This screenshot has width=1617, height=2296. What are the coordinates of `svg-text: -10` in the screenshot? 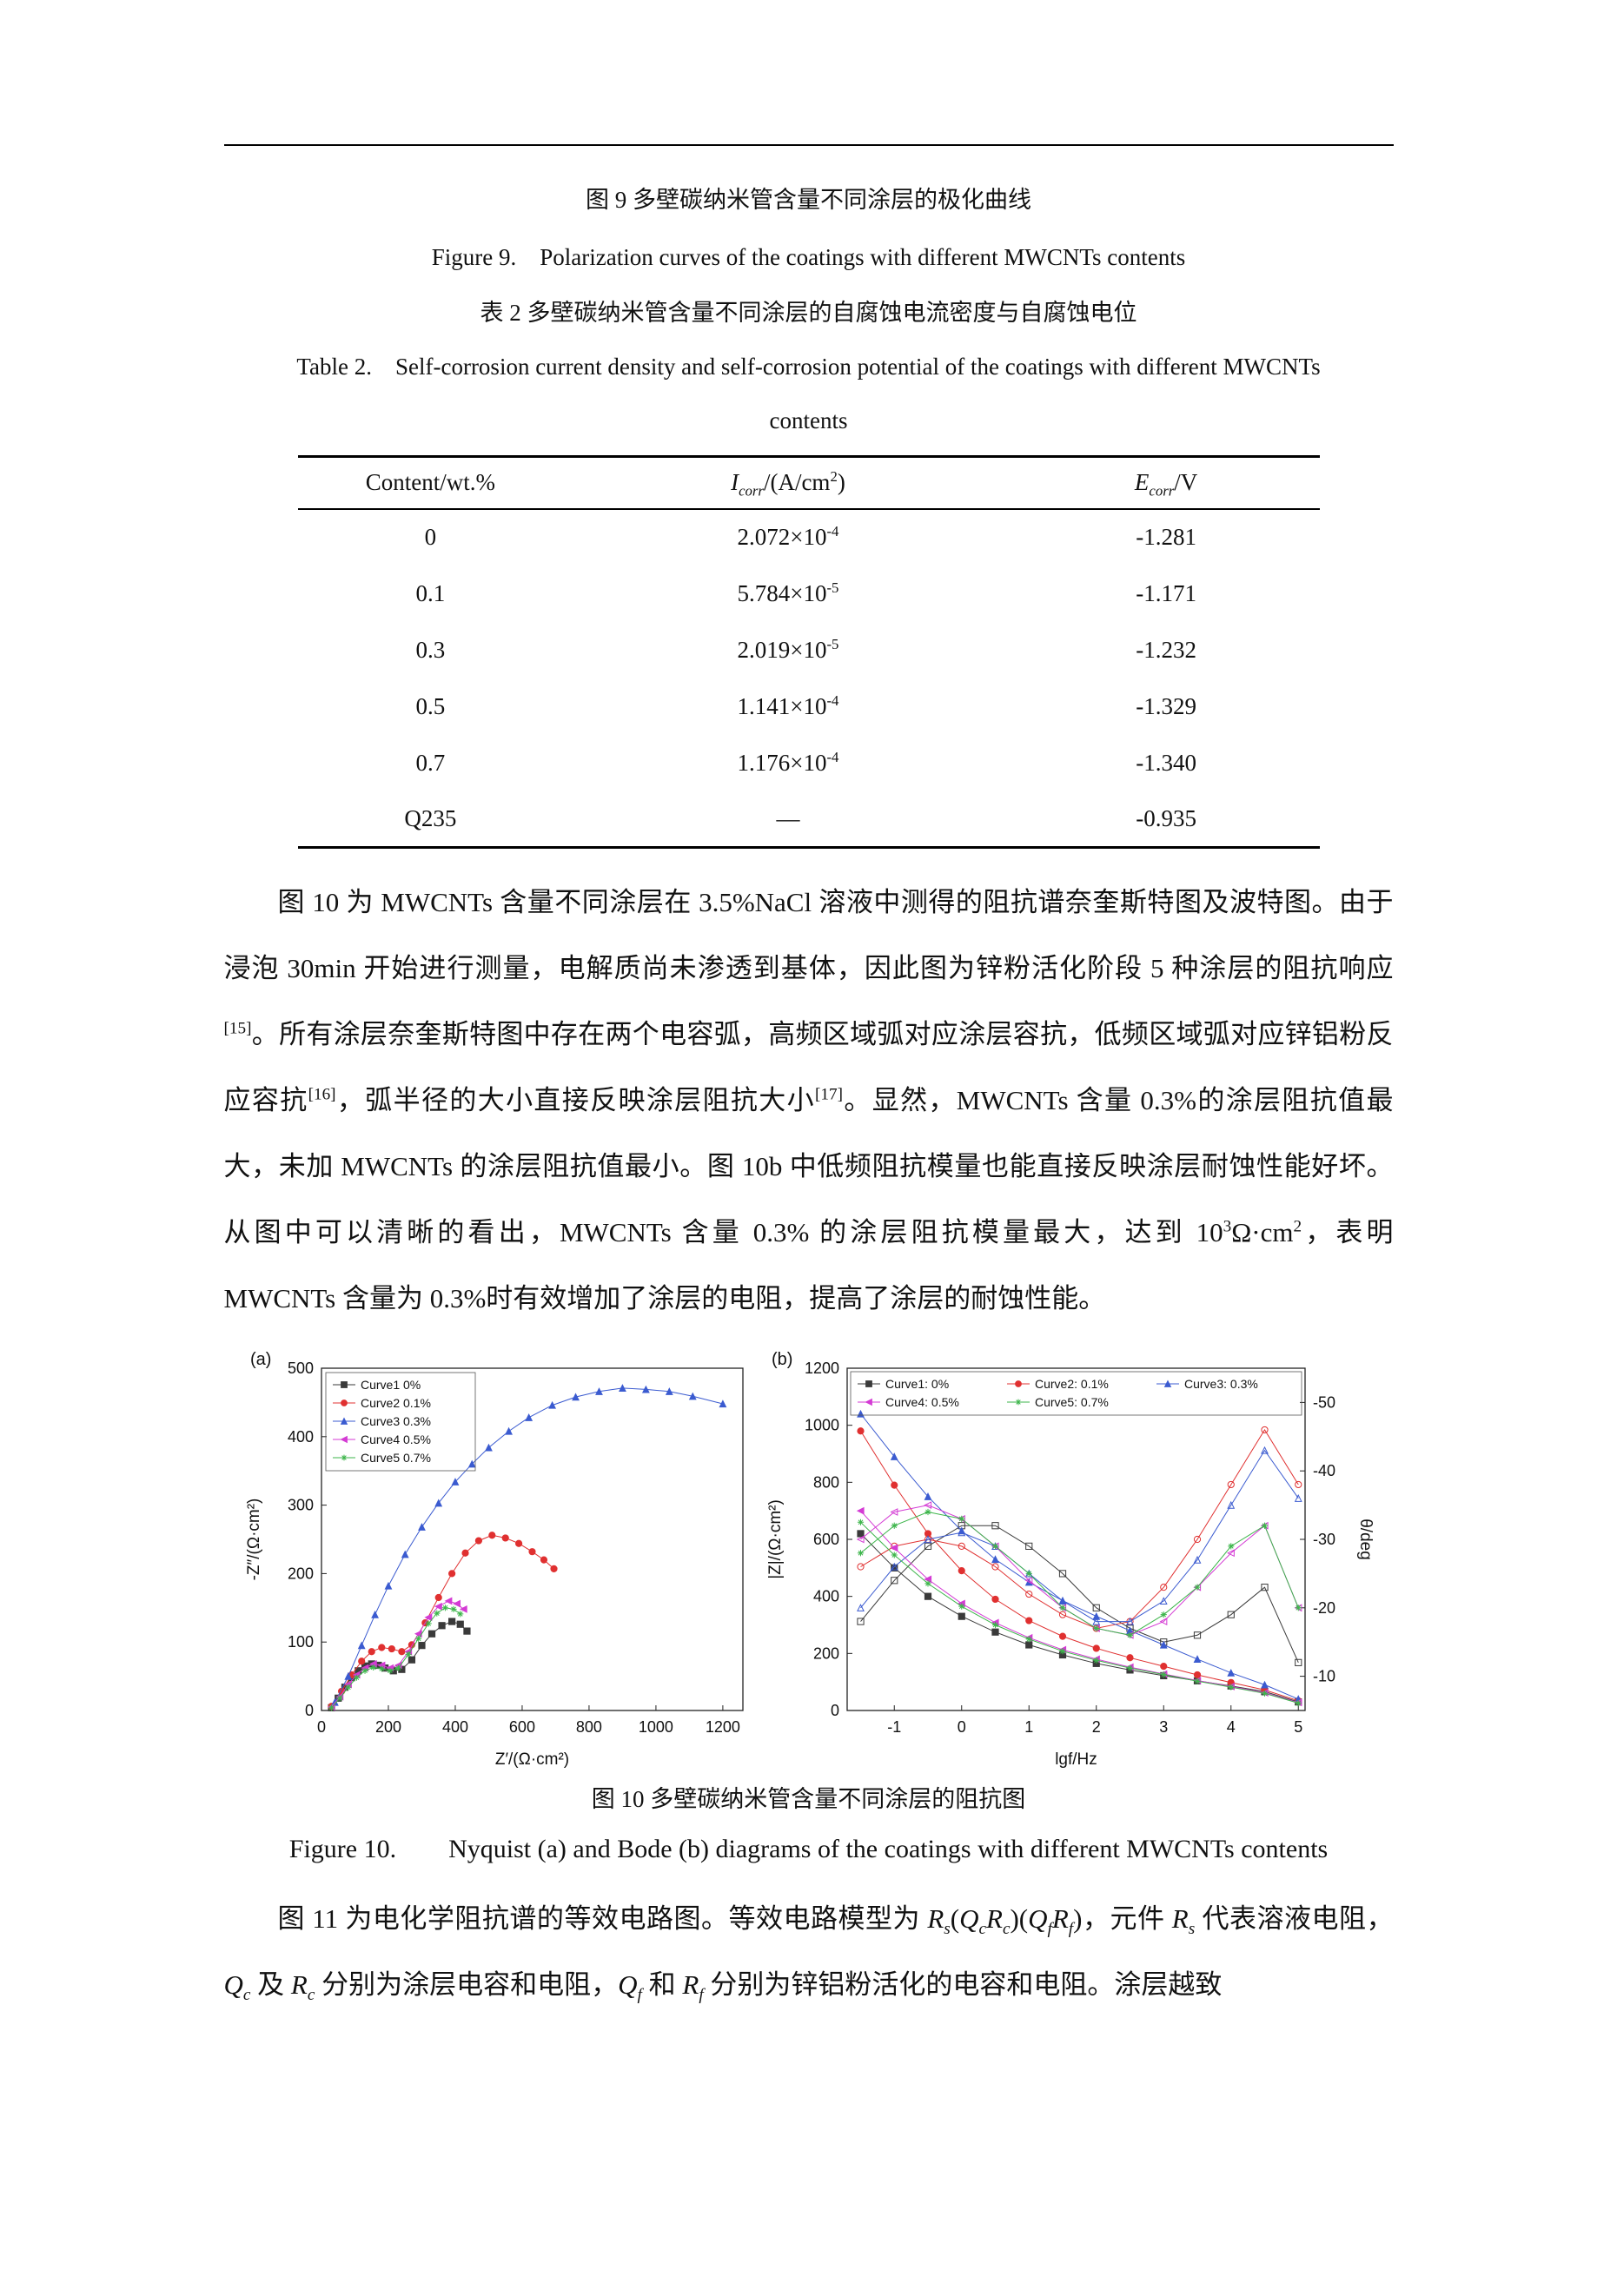 It's located at (1324, 1676).